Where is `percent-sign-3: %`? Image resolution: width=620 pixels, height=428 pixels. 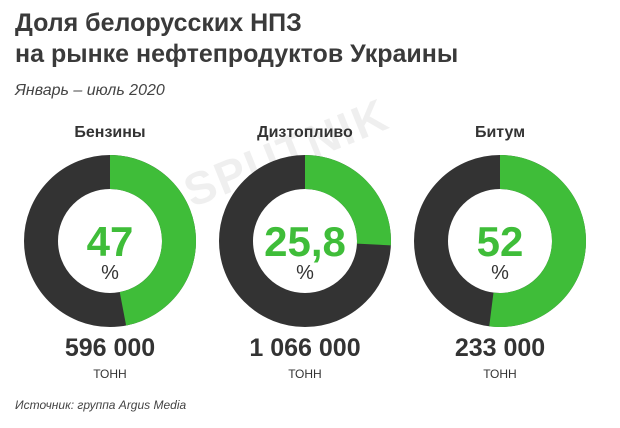
percent-sign-3: % is located at coordinates (500, 273).